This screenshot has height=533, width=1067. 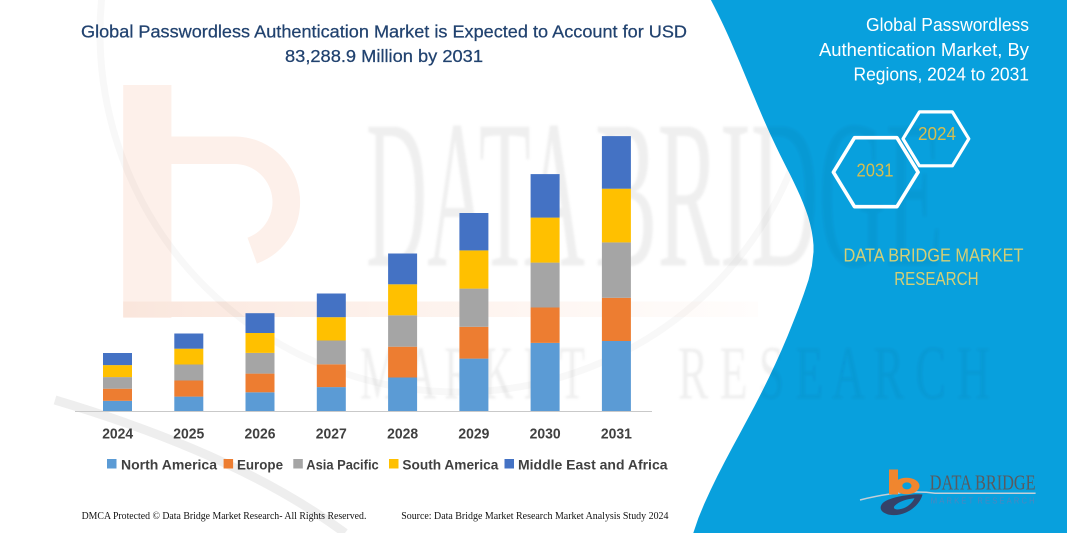 I want to click on svg-text: 2028, so click(x=402, y=435).